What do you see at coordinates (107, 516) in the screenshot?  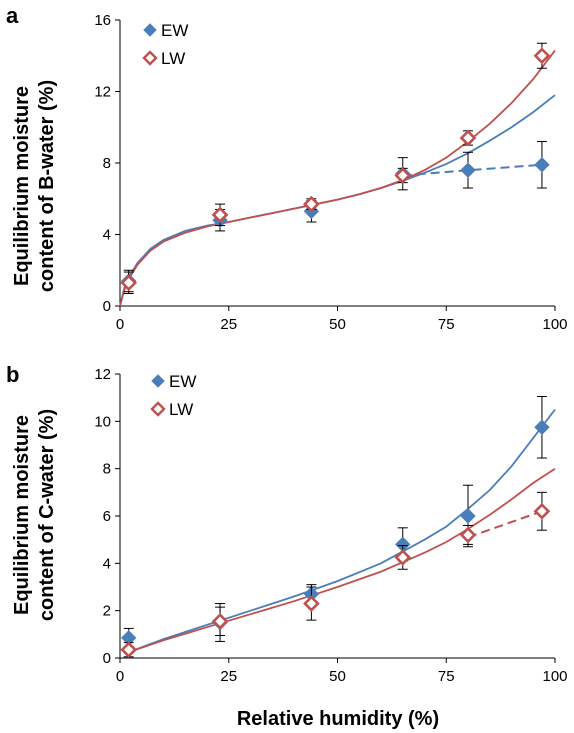 I see `y-tick-label: 6` at bounding box center [107, 516].